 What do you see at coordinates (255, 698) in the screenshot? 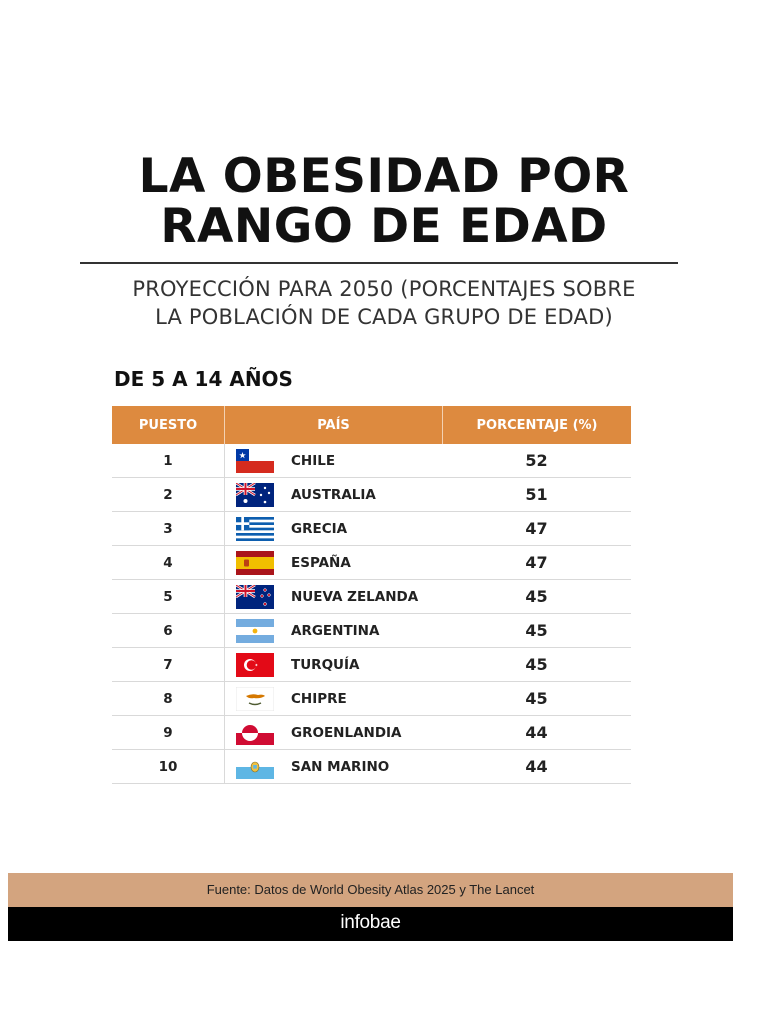
I see `cyprus-flag-icon` at bounding box center [255, 698].